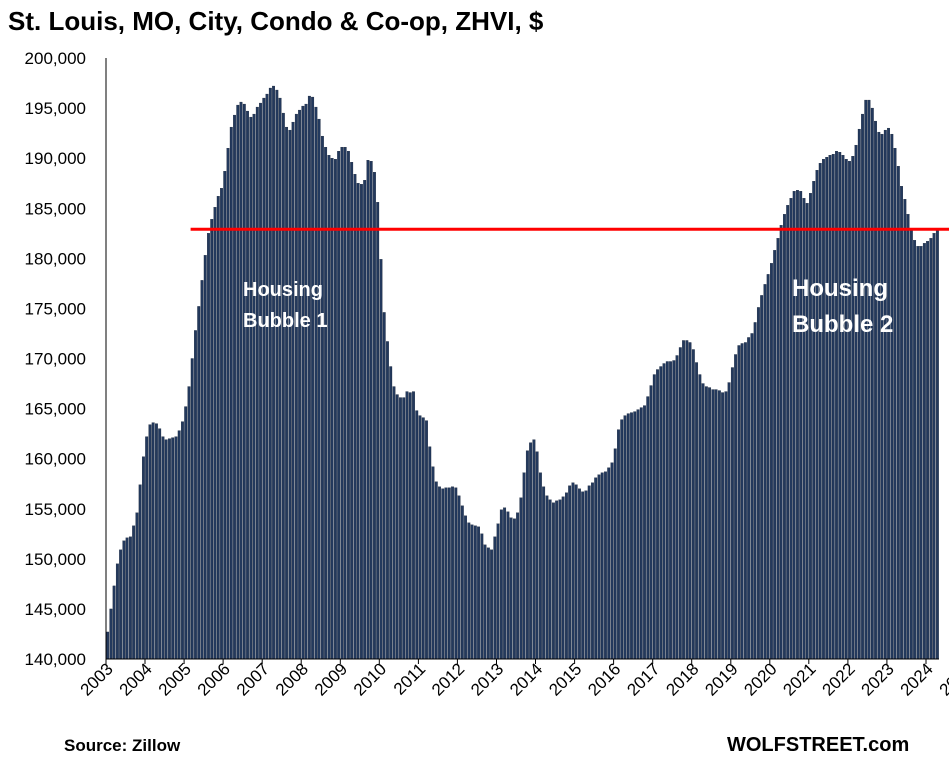 The height and width of the screenshot is (770, 949). I want to click on annotation-bubble-1-line1: Housing, so click(283, 290).